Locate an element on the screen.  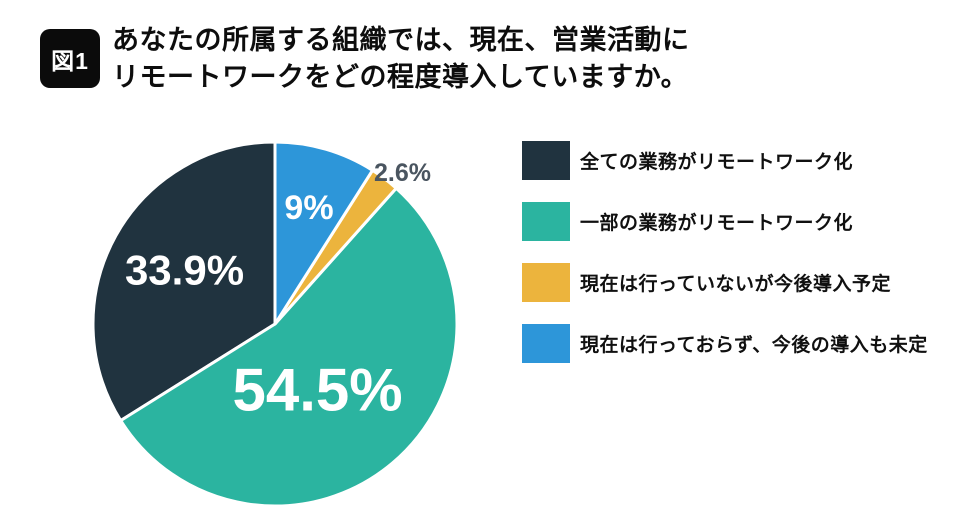
figure-badge: 図1 is located at coordinates (70, 58).